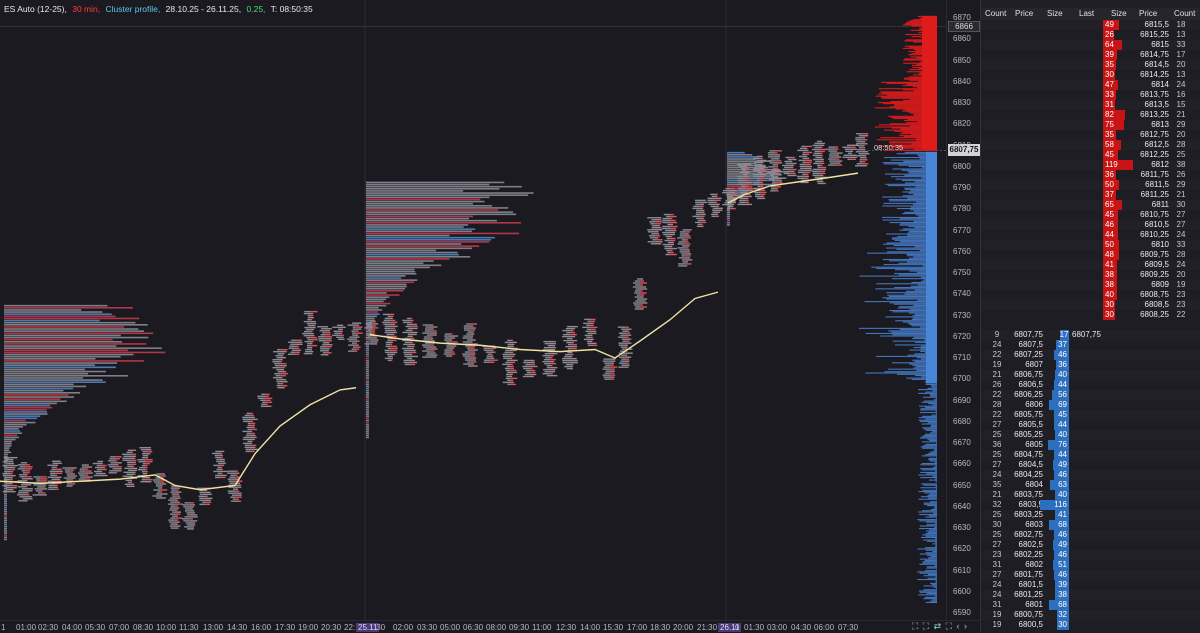  I want to click on dom-ask-row: 46 6810,5 27, so click(1090, 225).